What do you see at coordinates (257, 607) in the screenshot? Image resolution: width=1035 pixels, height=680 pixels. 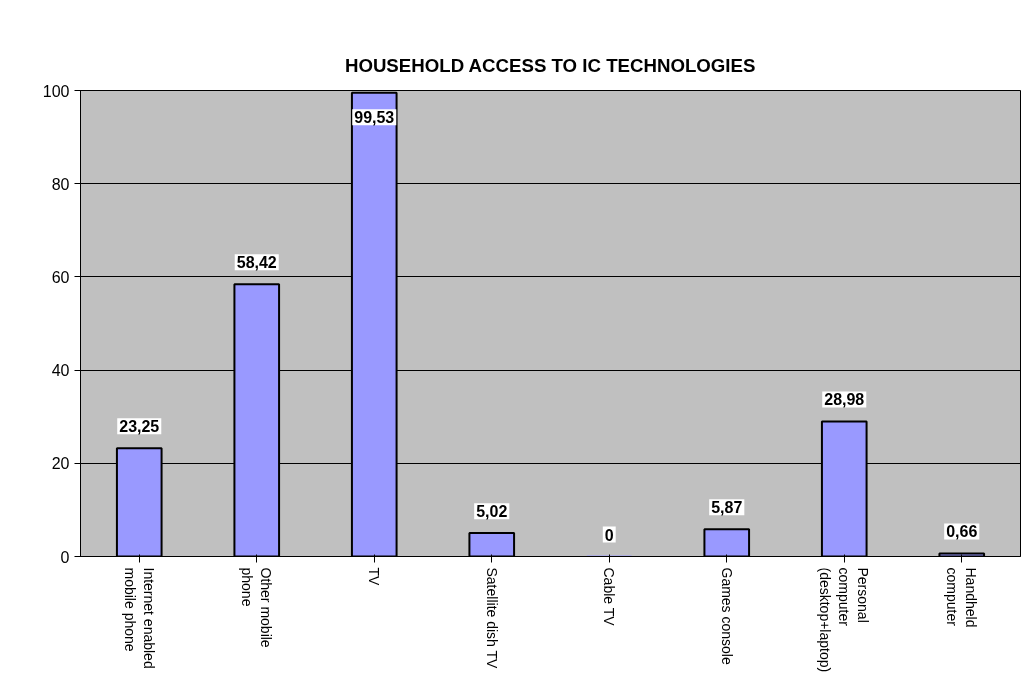 I see `x-tick-label: Other mobile phone` at bounding box center [257, 607].